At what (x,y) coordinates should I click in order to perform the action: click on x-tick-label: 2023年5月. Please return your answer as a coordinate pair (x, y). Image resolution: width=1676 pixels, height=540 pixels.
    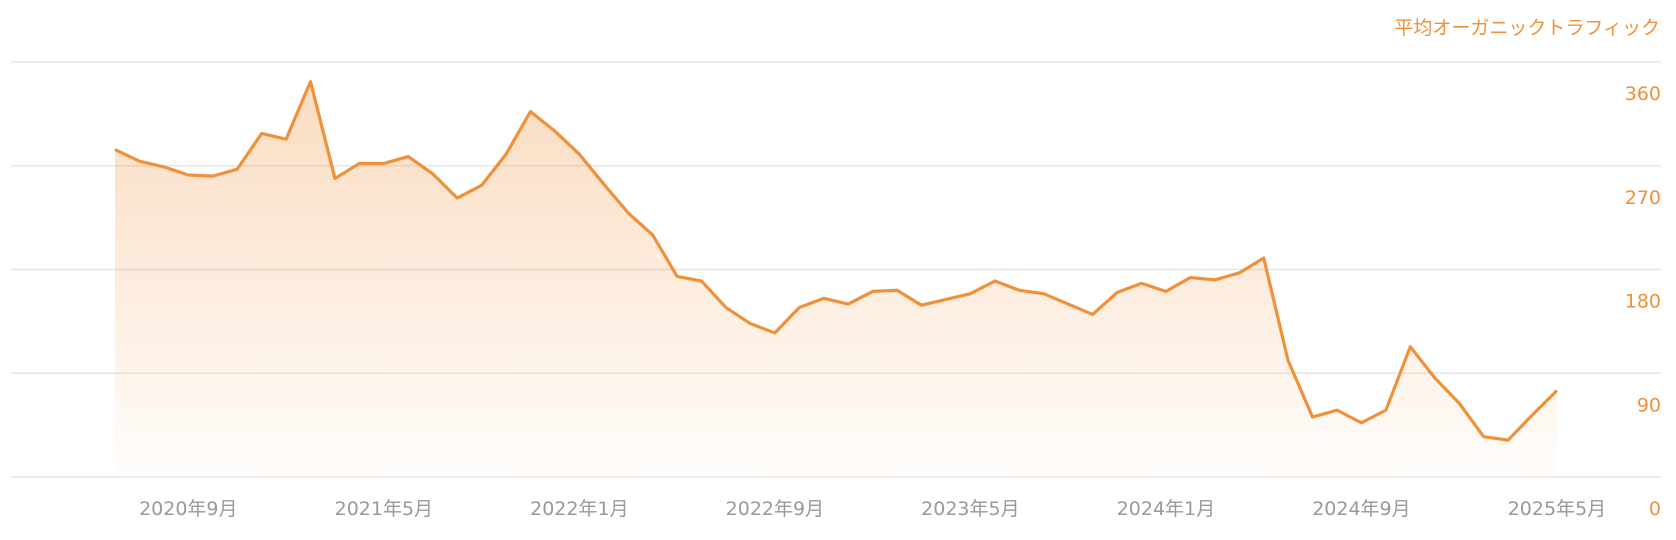
    Looking at the image, I should click on (970, 509).